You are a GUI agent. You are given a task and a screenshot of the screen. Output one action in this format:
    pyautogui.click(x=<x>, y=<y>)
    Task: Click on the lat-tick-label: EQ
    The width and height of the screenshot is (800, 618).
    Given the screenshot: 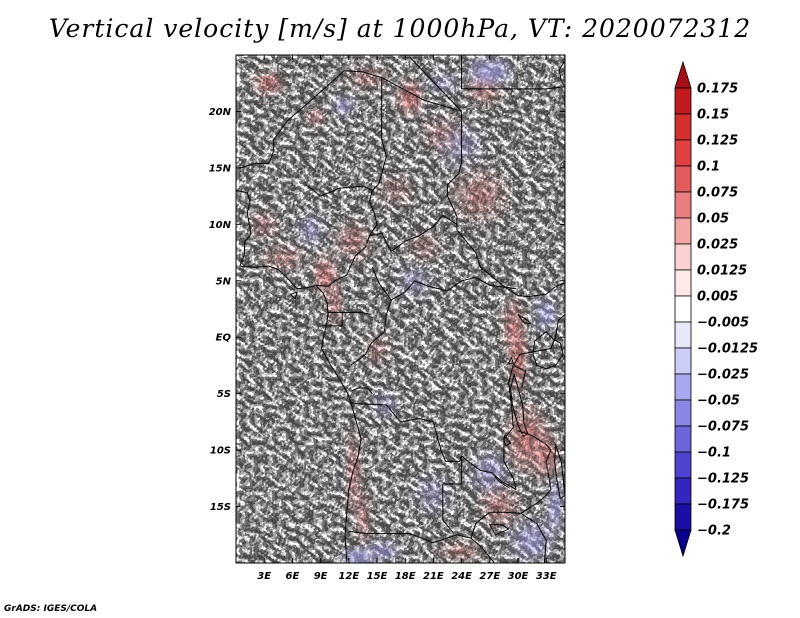 What is the action you would take?
    pyautogui.click(x=224, y=338)
    